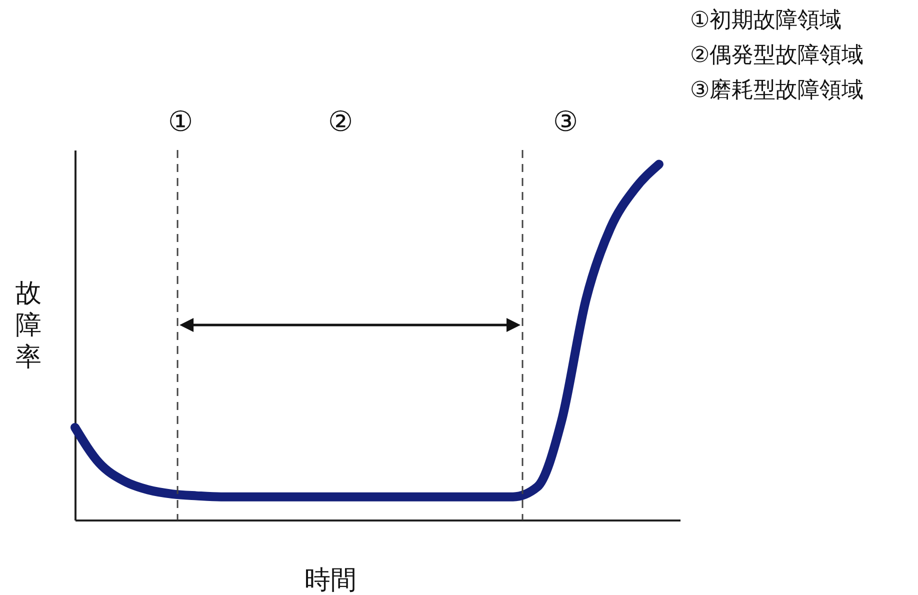  What do you see at coordinates (330, 580) in the screenshot?
I see `x-axis-title: 時間` at bounding box center [330, 580].